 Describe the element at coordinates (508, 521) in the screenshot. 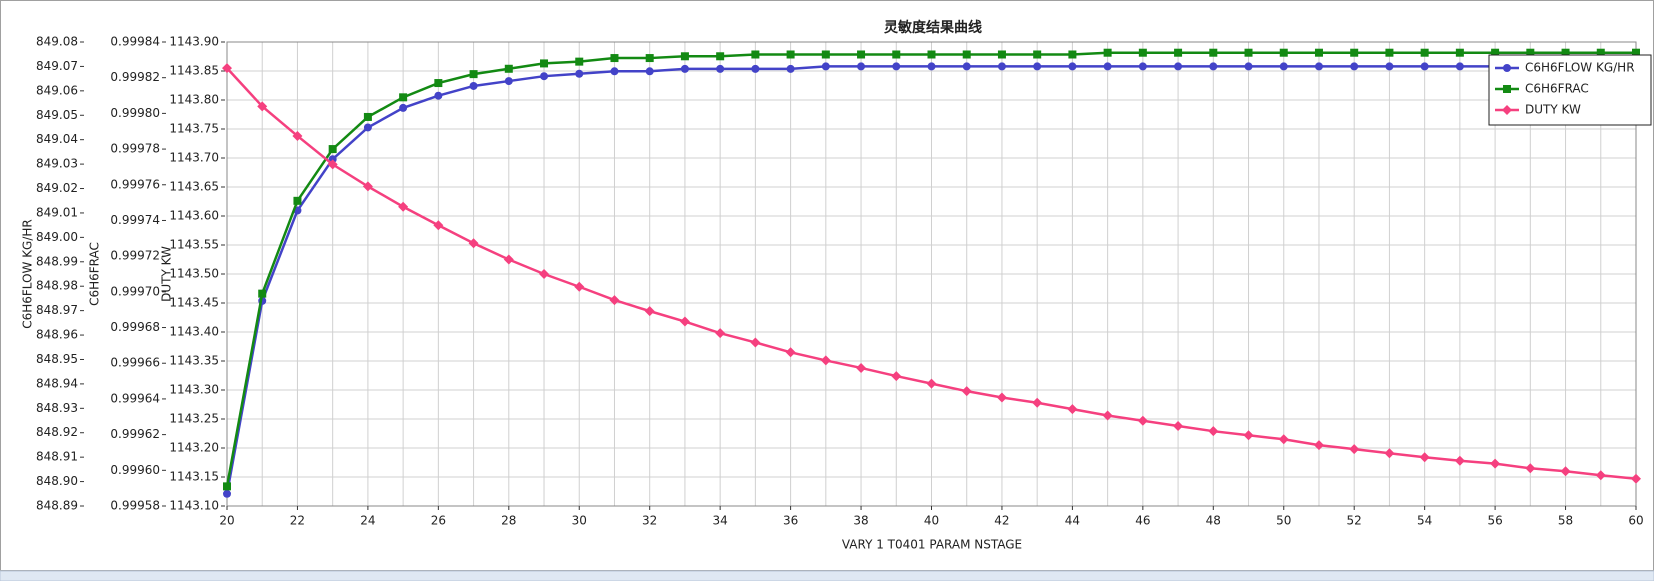

I see `x-tick-label: 28` at that location.